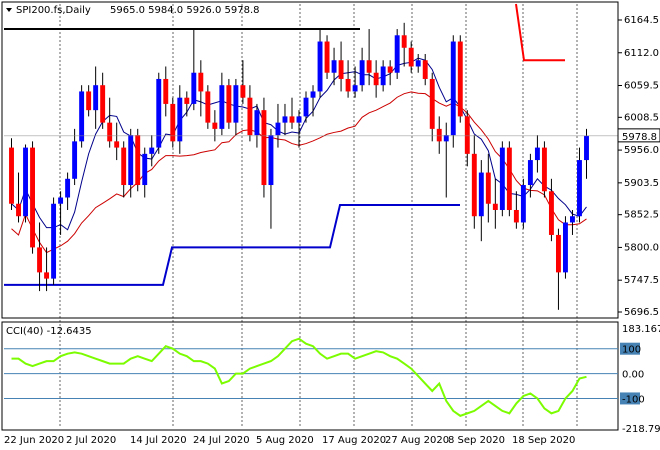 This screenshot has height=450, width=660. What do you see at coordinates (641, 53) in the screenshot?
I see `price-tick-label: 6112.0` at bounding box center [641, 53].